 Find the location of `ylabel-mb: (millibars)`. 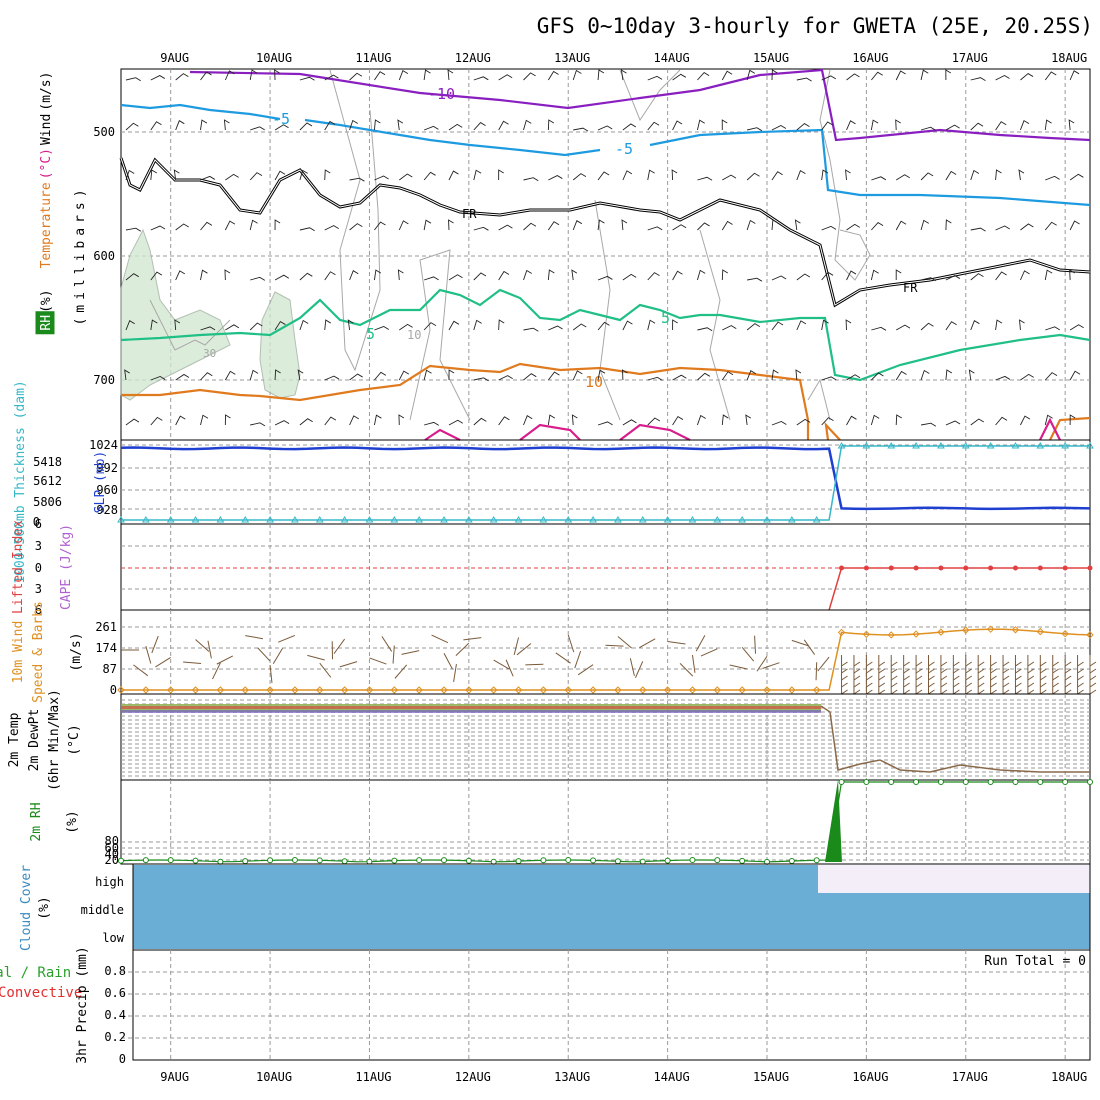

ylabel-mb: (millibars) is located at coordinates (80, 254).